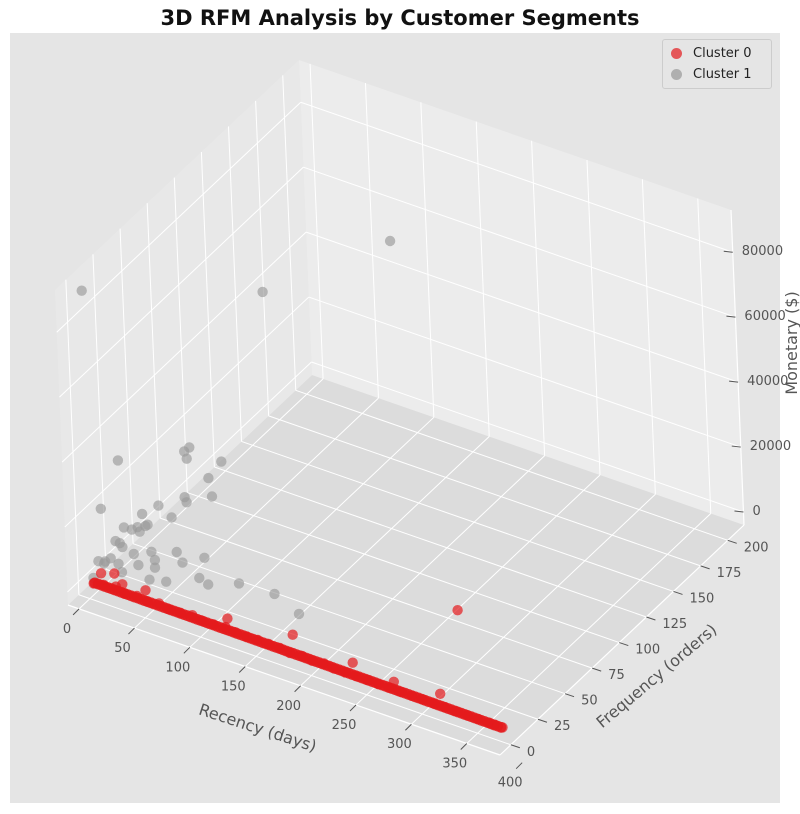 The image size is (800, 814). I want to click on z-tick-label: 40000, so click(767, 381).